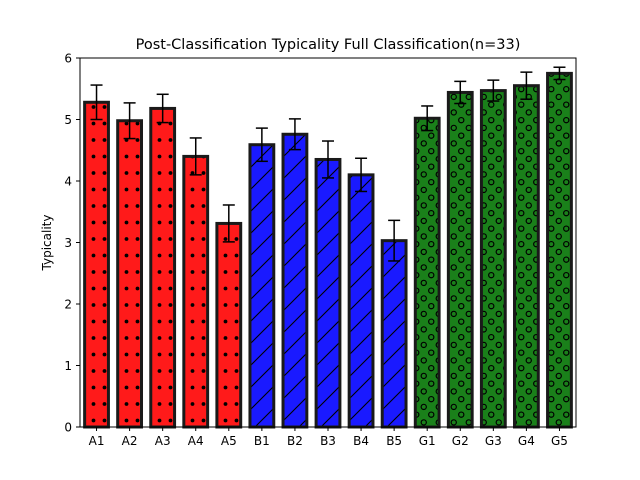 This screenshot has height=480, width=640. What do you see at coordinates (229, 441) in the screenshot?
I see `x-tick-label-a5: A5` at bounding box center [229, 441].